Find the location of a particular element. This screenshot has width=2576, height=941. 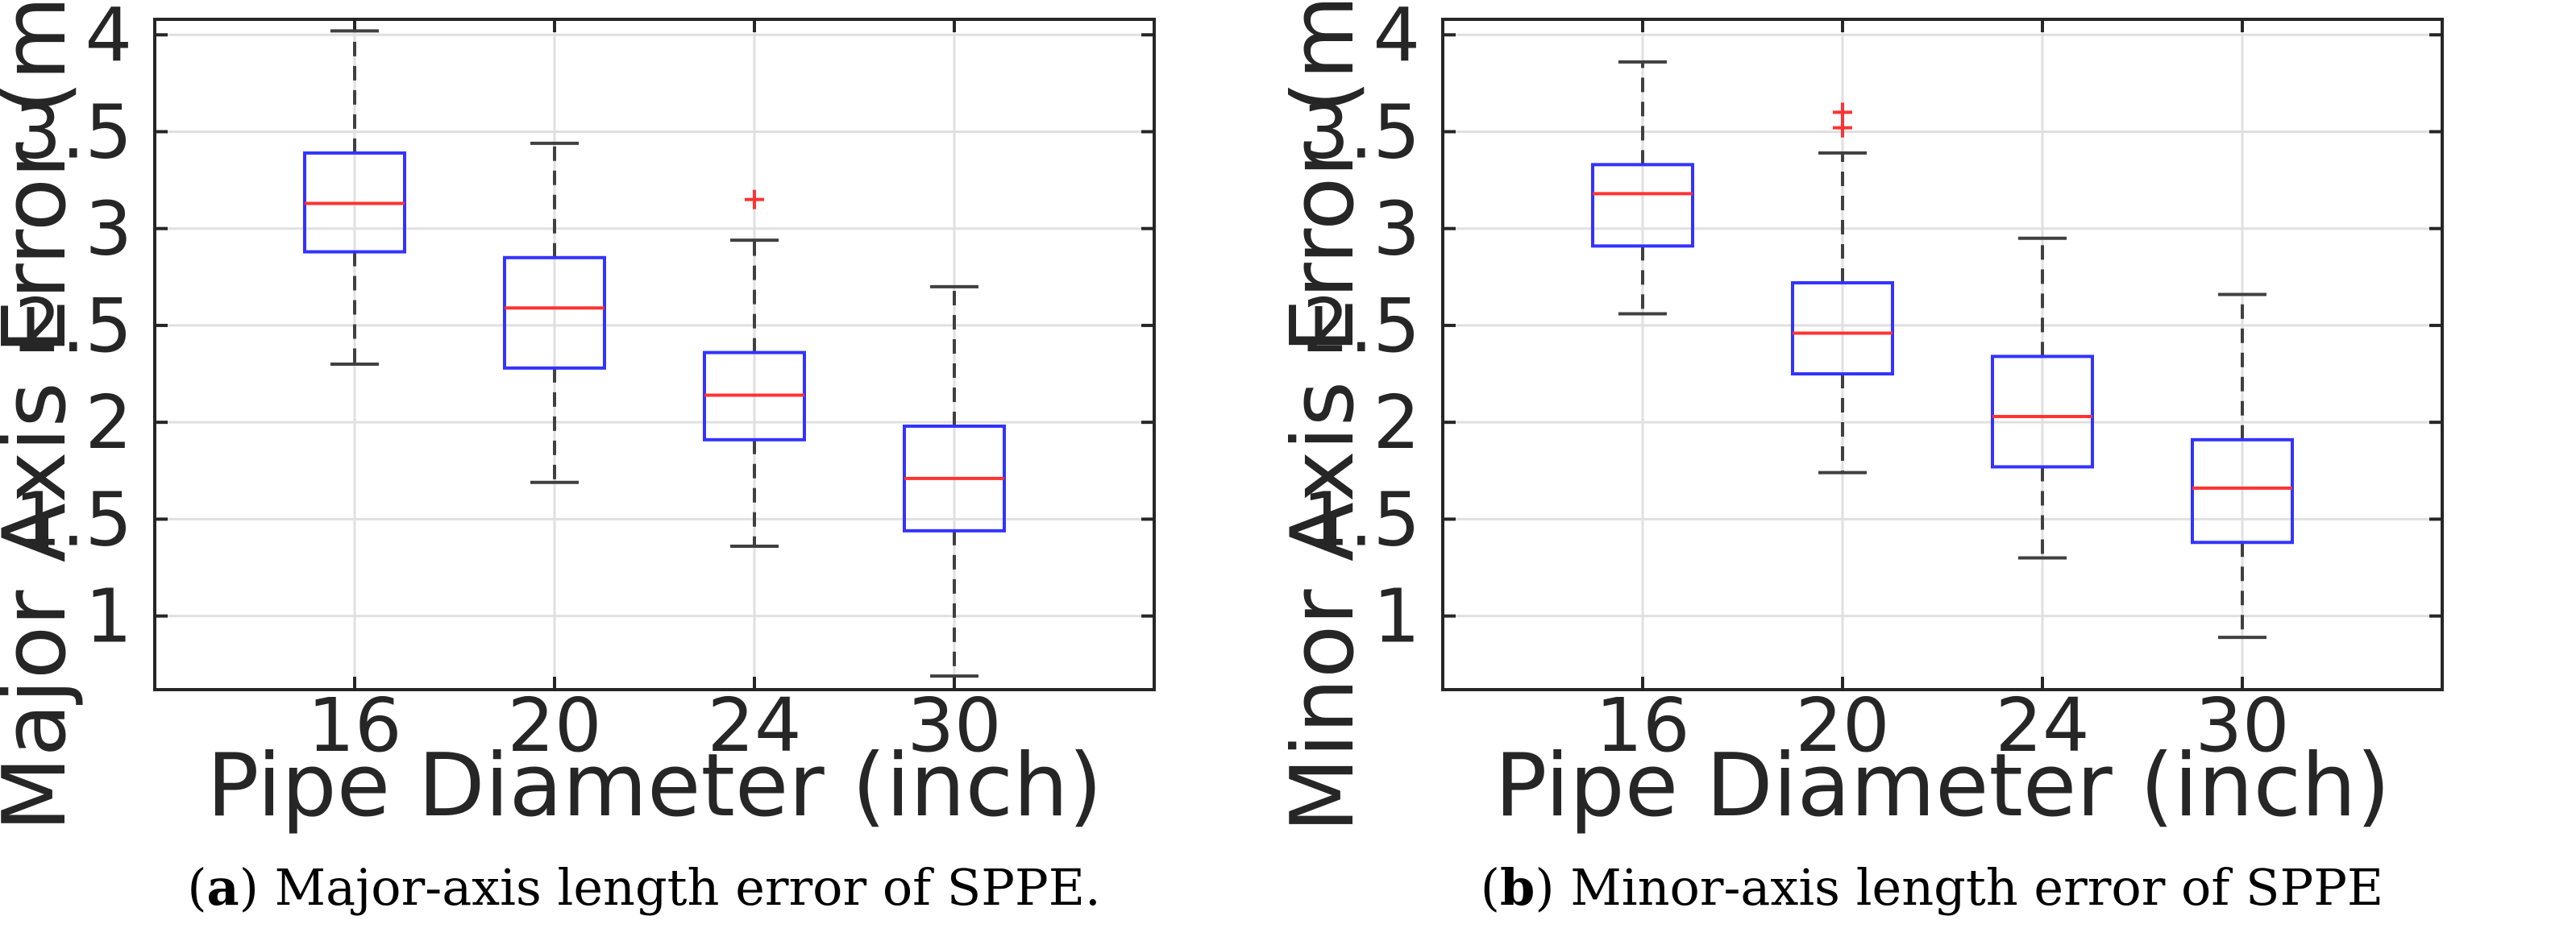

caption-a: (a) Major-axis length error of SPPE. is located at coordinates (644, 887).